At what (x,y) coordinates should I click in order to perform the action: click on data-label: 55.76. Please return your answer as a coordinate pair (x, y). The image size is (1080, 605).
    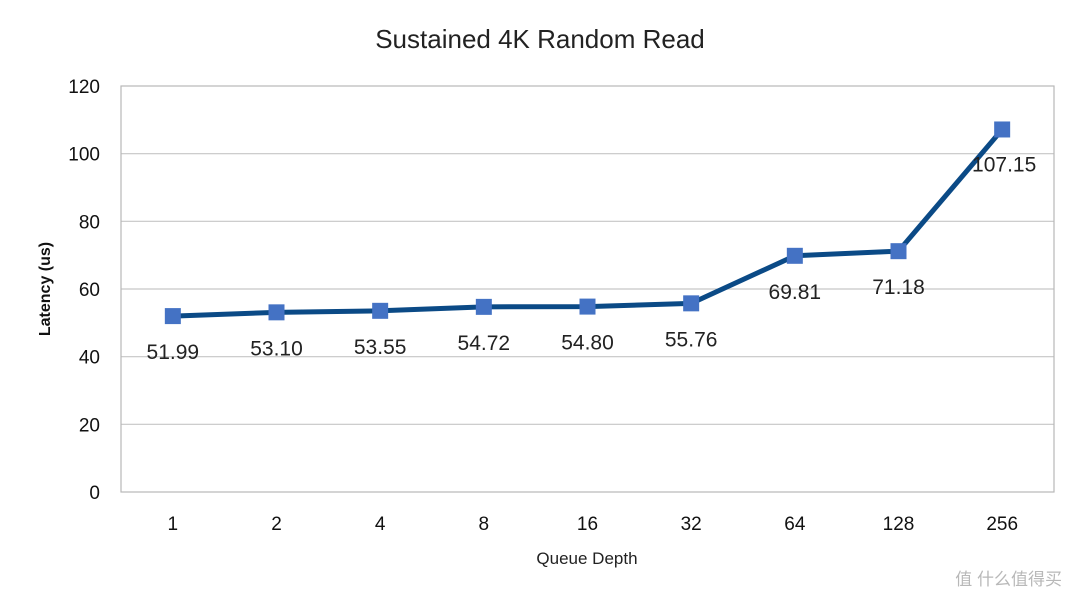
    Looking at the image, I should click on (691, 339).